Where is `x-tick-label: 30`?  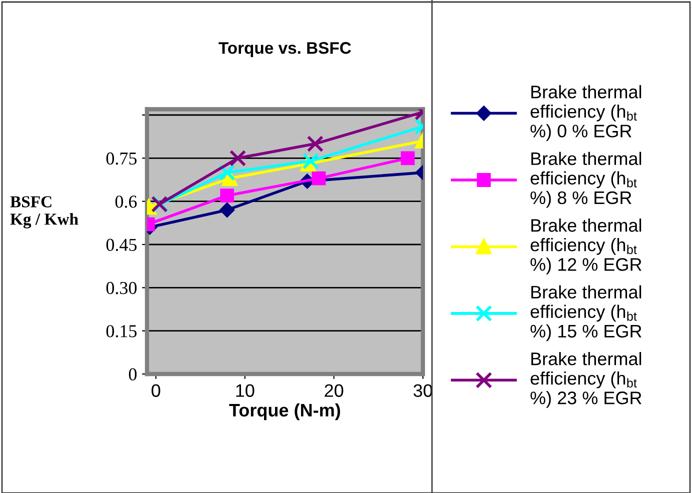 x-tick-label: 30 is located at coordinates (423, 390).